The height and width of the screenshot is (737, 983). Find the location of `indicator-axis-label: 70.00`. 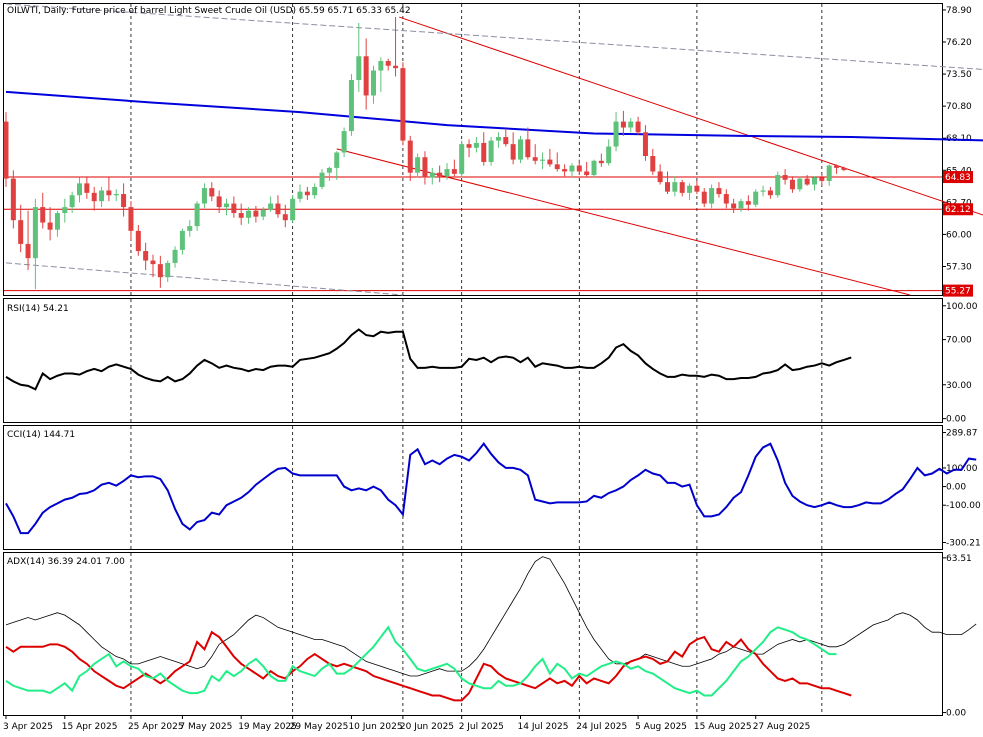

indicator-axis-label: 70.00 is located at coordinates (959, 341).